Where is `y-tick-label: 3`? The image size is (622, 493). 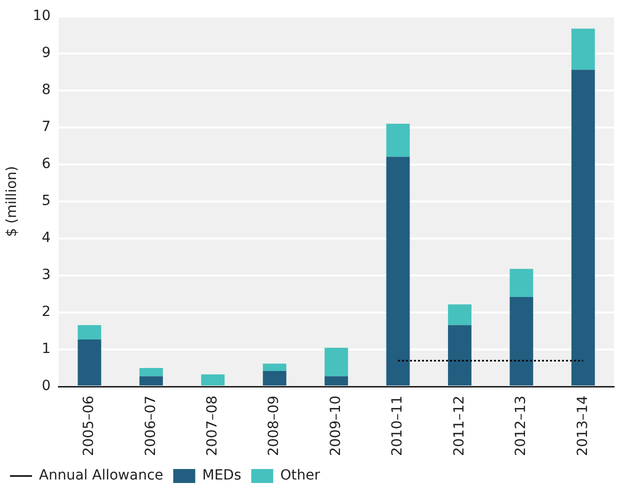
y-tick-label: 3 is located at coordinates (46, 275).